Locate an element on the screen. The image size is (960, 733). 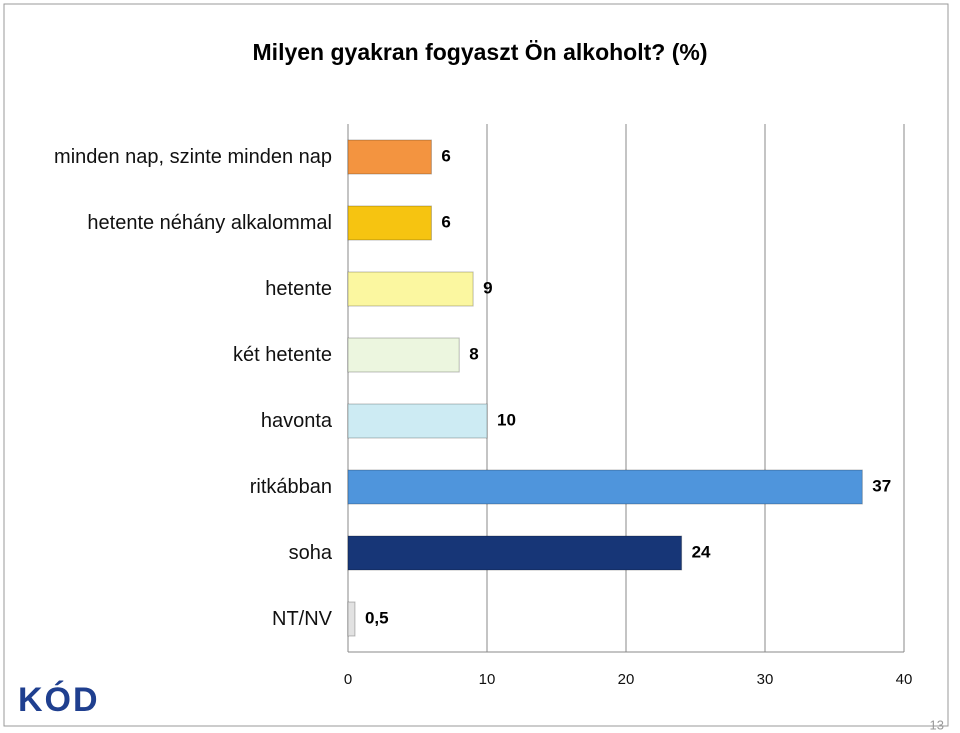
value-label: 9 is located at coordinates (487, 287).